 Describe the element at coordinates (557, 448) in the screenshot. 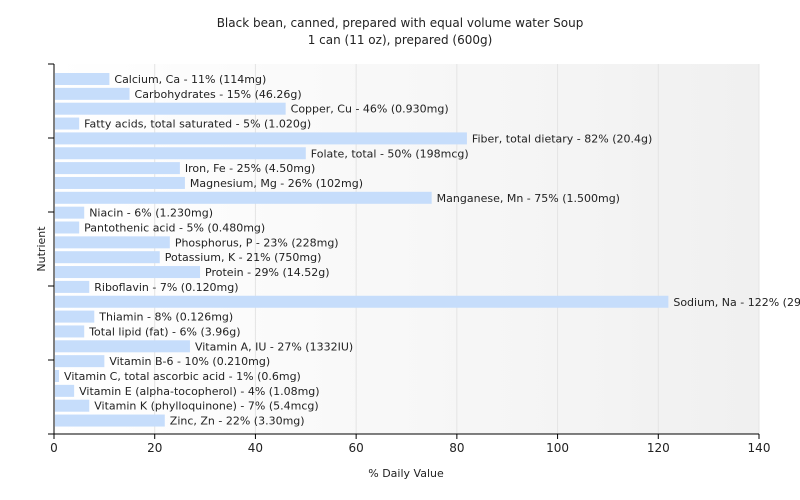

I see `x-tick-label: 100` at that location.